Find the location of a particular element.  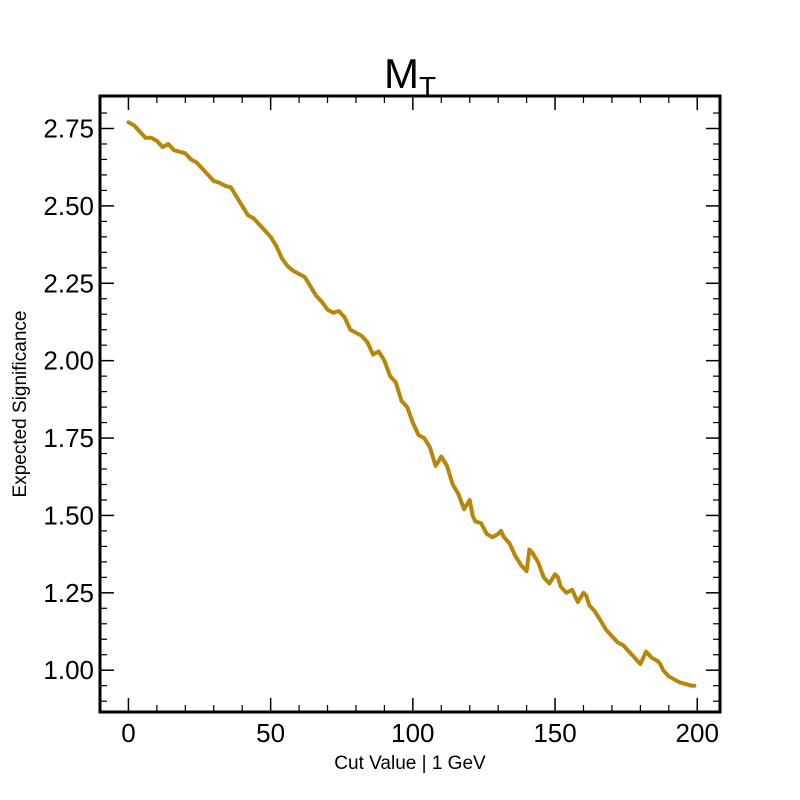

y-tick-label: 1.75 is located at coordinates (68, 438).